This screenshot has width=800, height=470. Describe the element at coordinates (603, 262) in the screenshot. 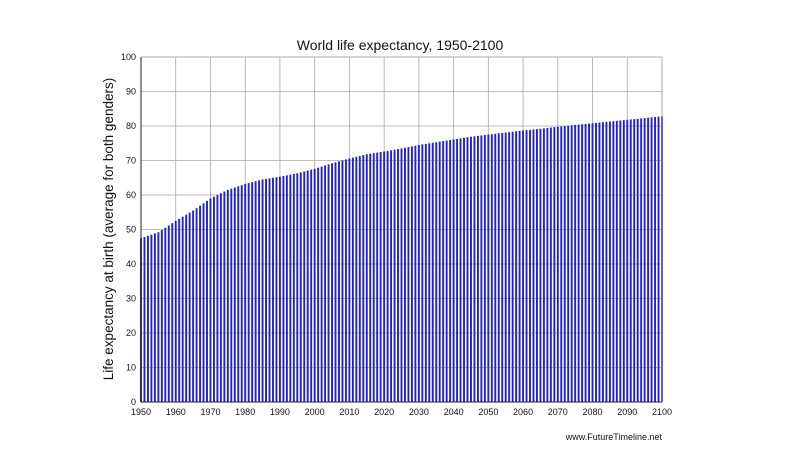

I see `bar-2083` at that location.